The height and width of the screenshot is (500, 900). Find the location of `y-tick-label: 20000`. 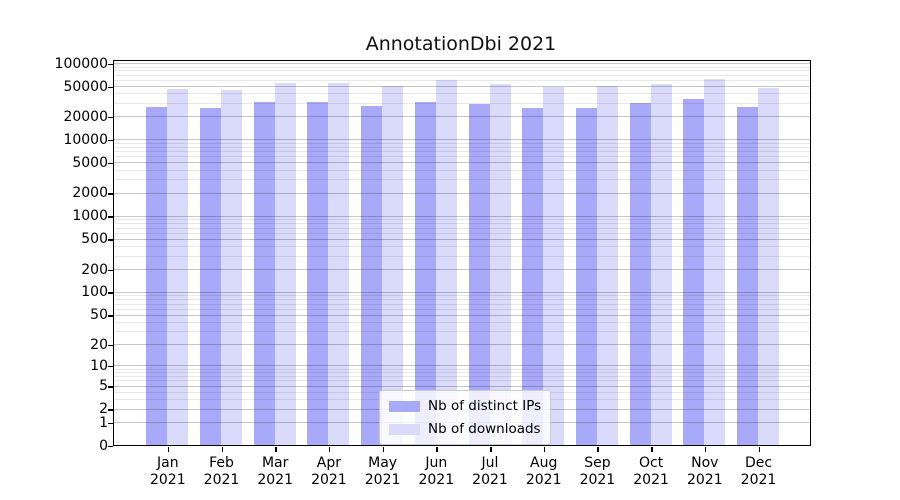

y-tick-label: 20000 is located at coordinates (85, 116).